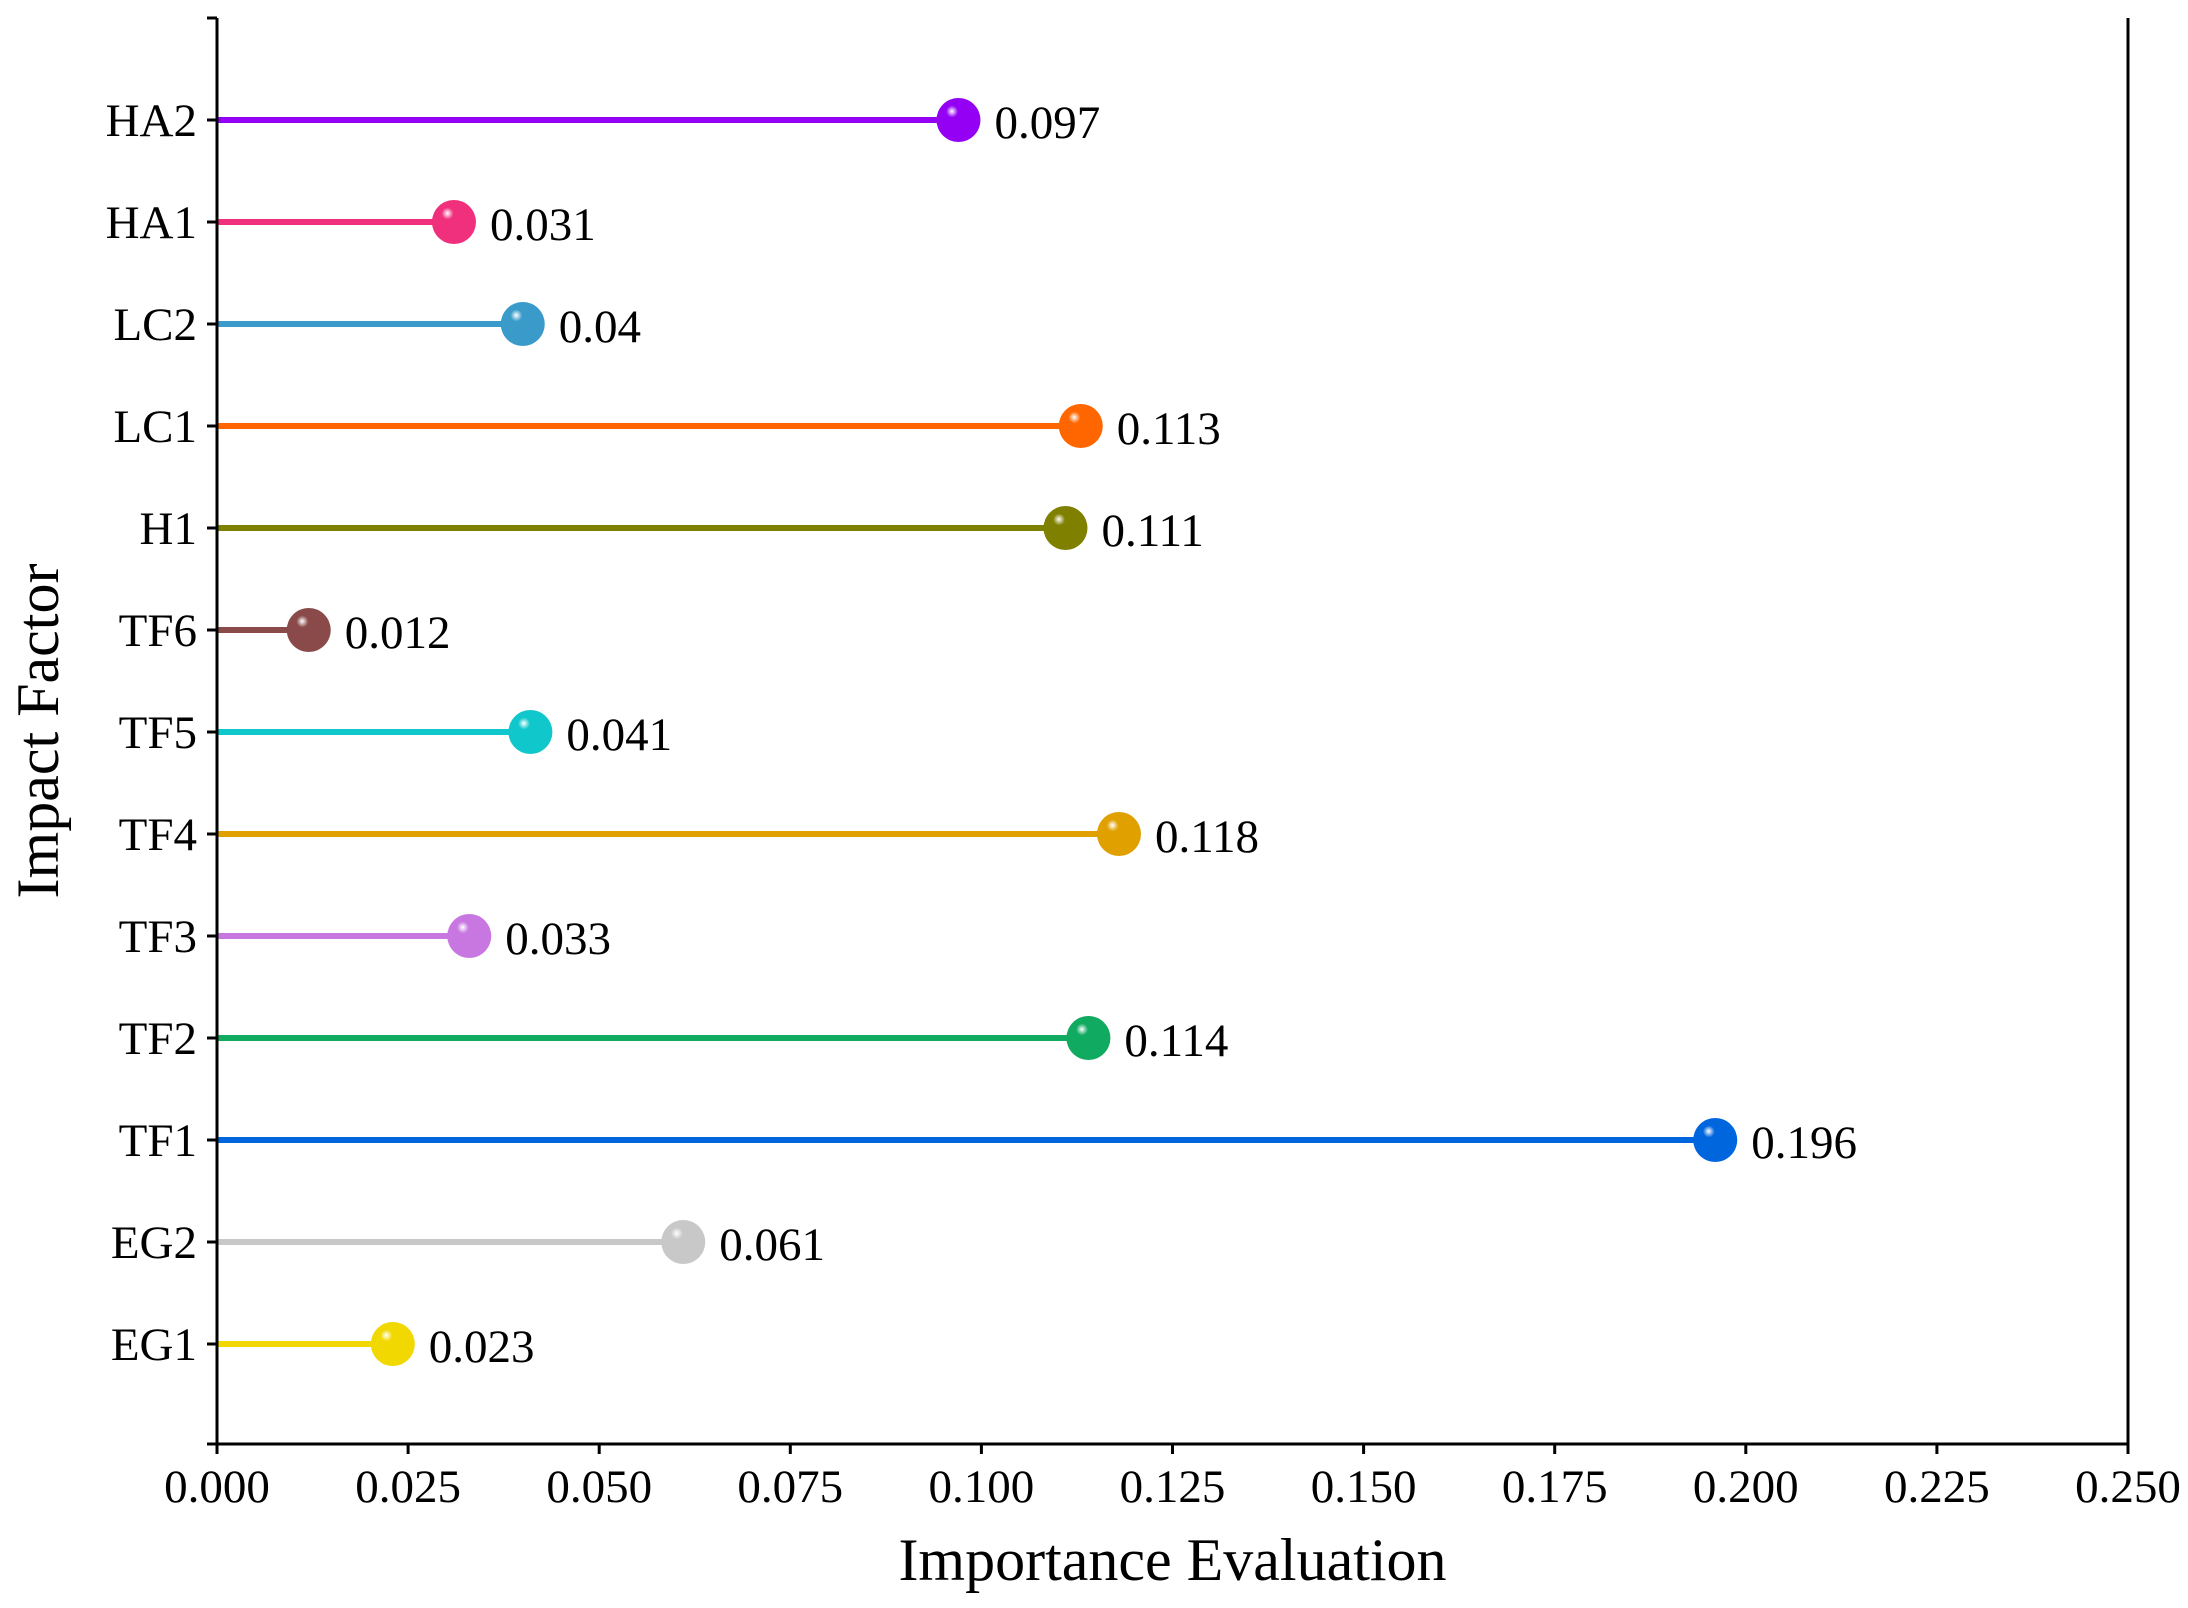  Describe the element at coordinates (958, 120) in the screenshot. I see `marker-ha2` at that location.